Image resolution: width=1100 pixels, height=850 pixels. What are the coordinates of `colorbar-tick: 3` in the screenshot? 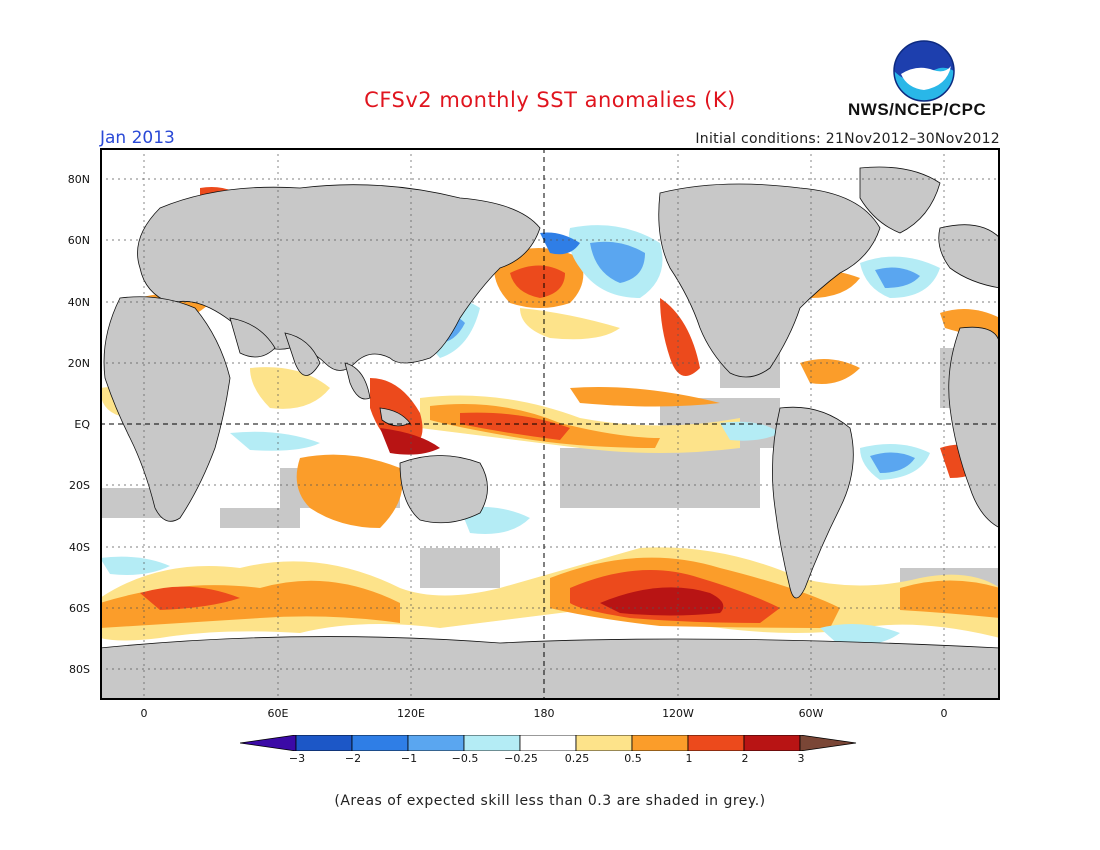 It's located at (801, 758).